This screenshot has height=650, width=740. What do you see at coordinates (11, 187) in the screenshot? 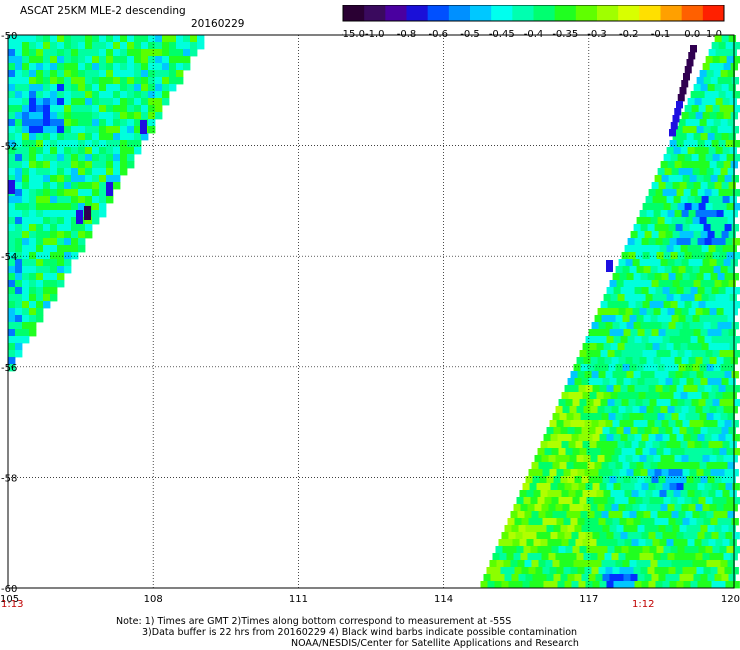
I see `swath-cell-dark` at bounding box center [11, 187].